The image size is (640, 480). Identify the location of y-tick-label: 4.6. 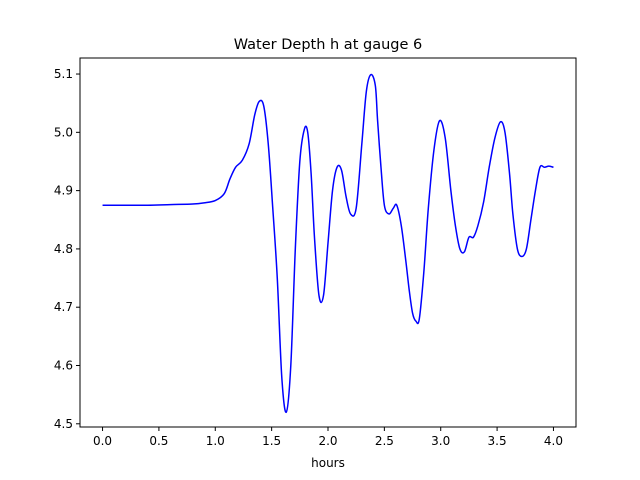
(63, 366).